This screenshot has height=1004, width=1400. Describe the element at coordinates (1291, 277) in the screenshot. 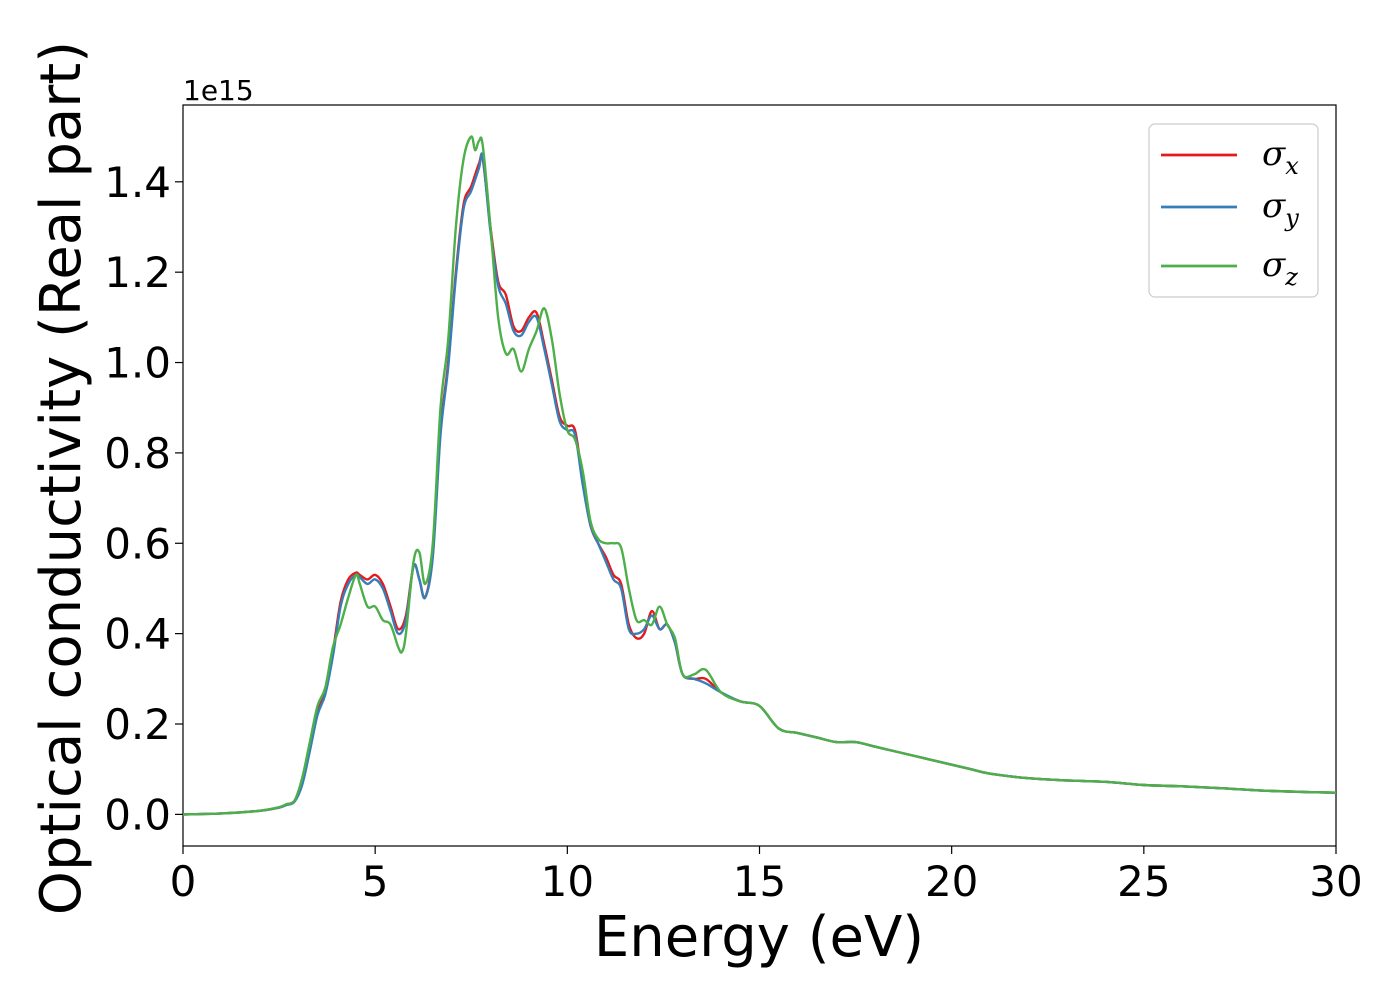

I see `legend-subscript: z` at that location.